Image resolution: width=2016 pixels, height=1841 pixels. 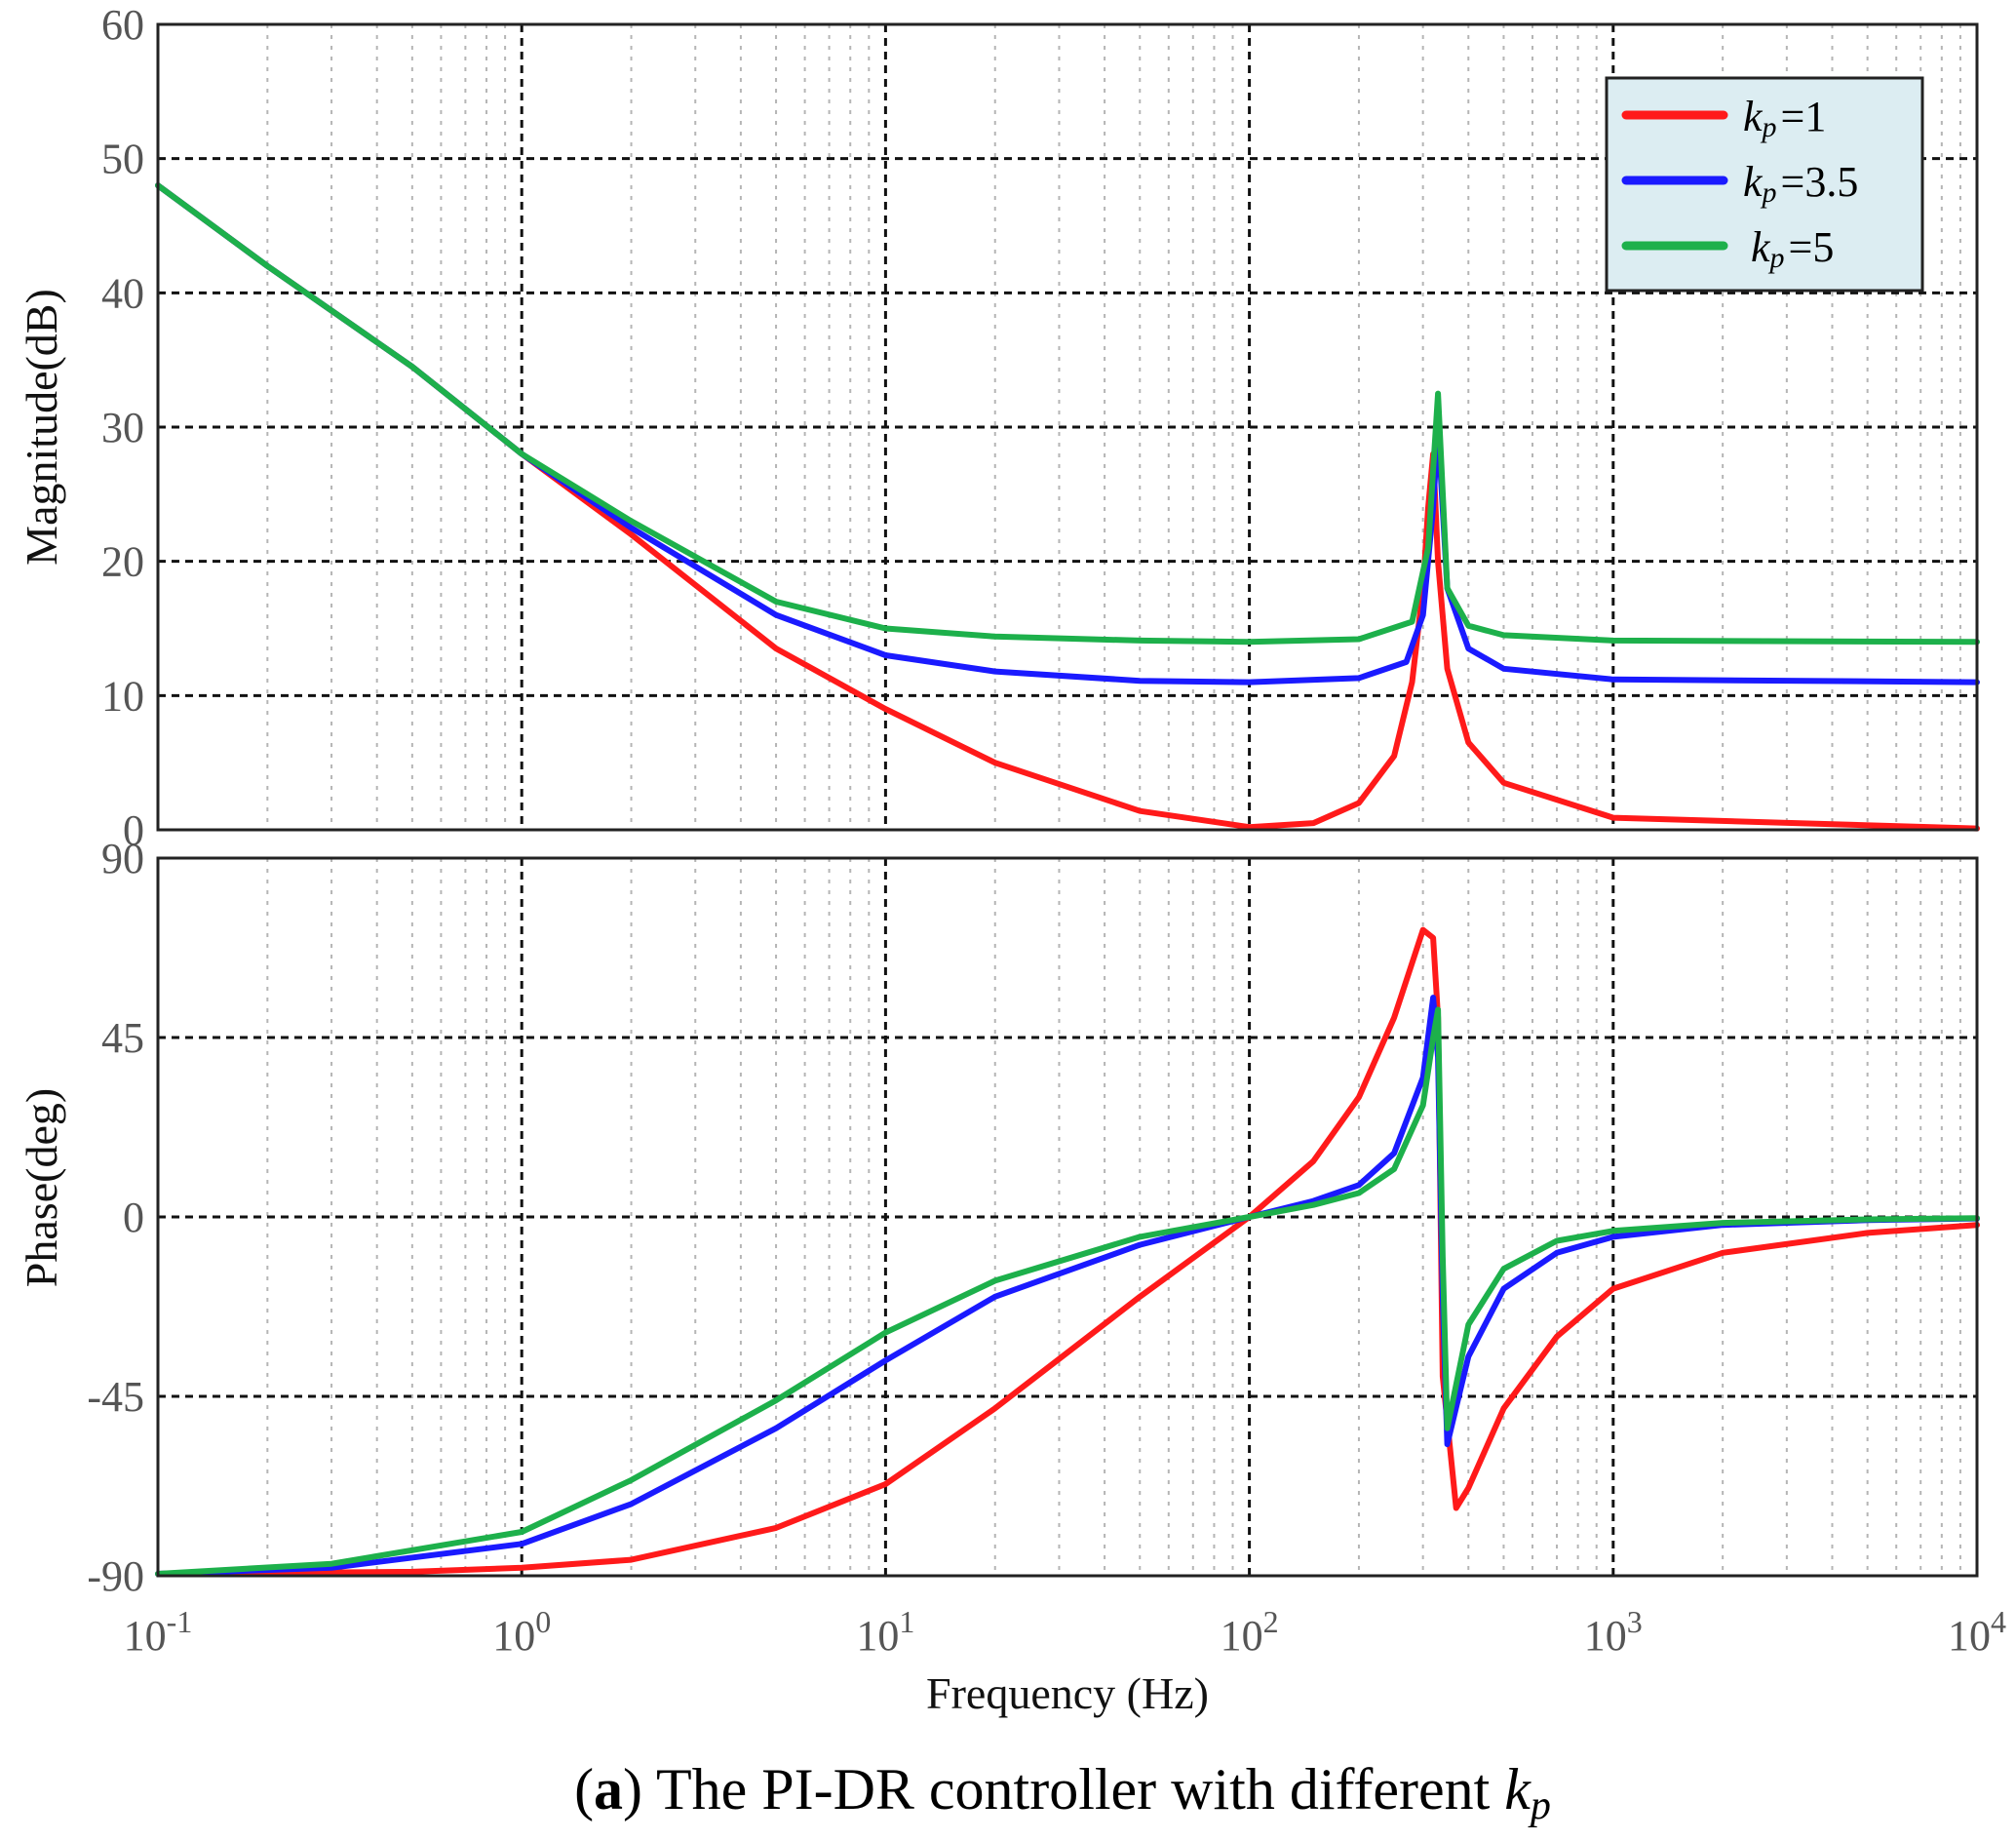 I want to click on phase-y-axis-label: Phase(deg), so click(x=41, y=1187).